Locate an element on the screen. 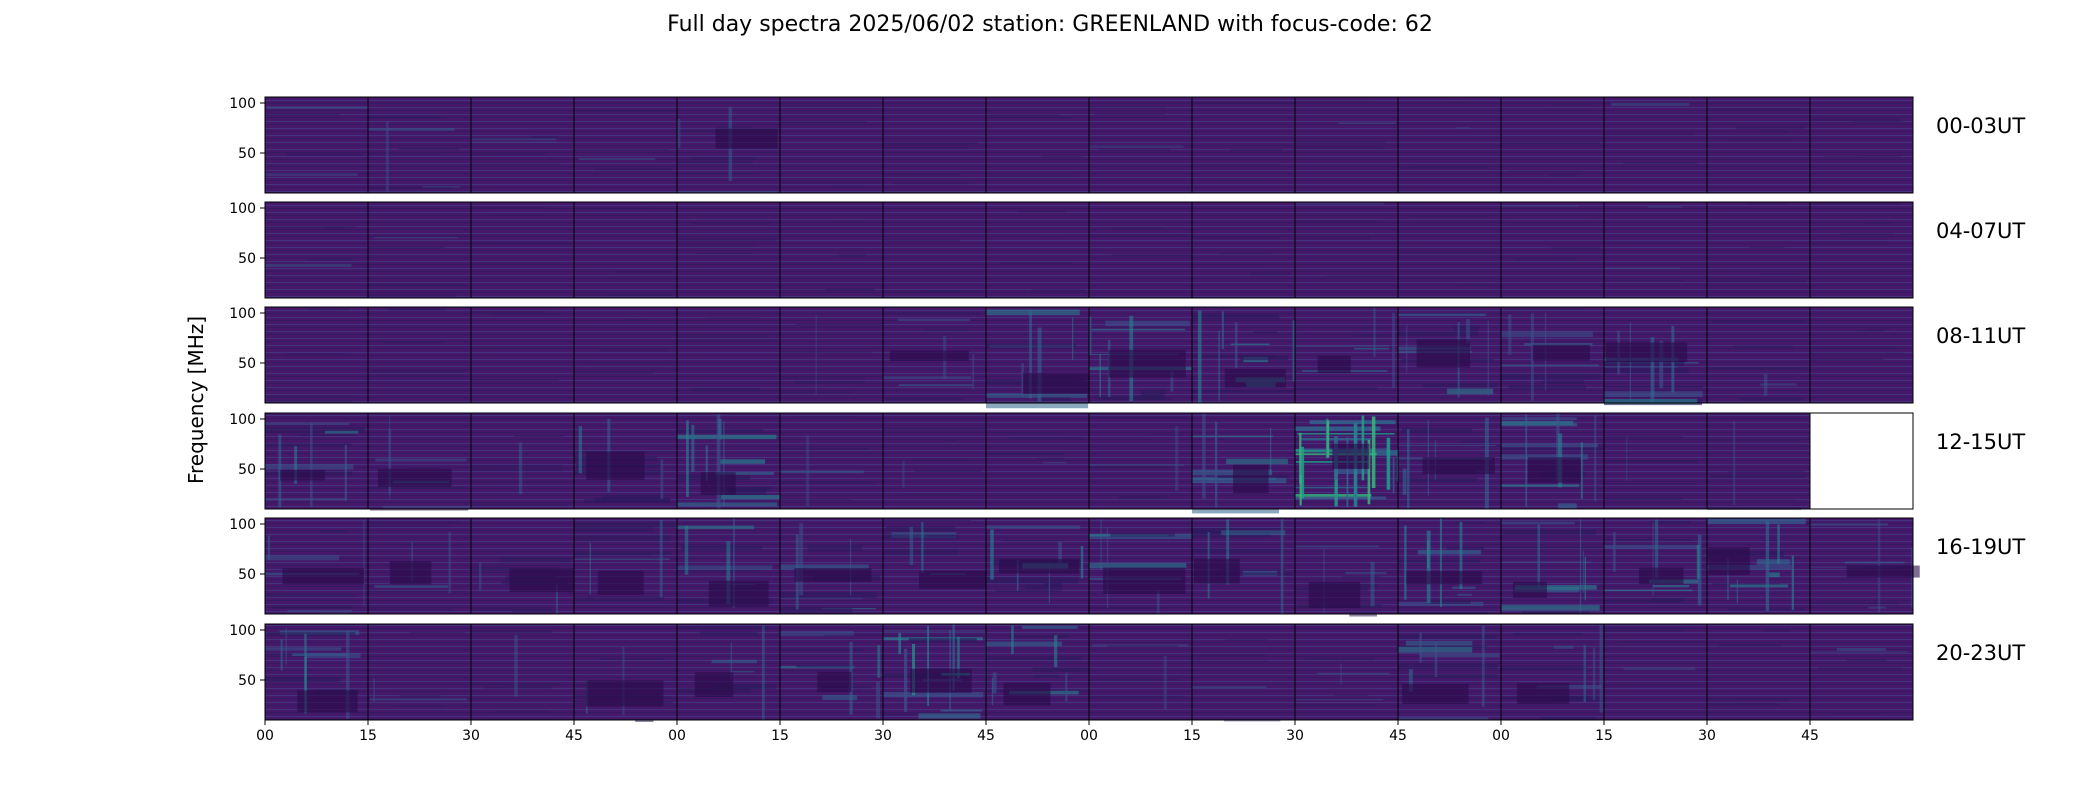 The image size is (2100, 800). row-label: 00-03UT is located at coordinates (1980, 126).